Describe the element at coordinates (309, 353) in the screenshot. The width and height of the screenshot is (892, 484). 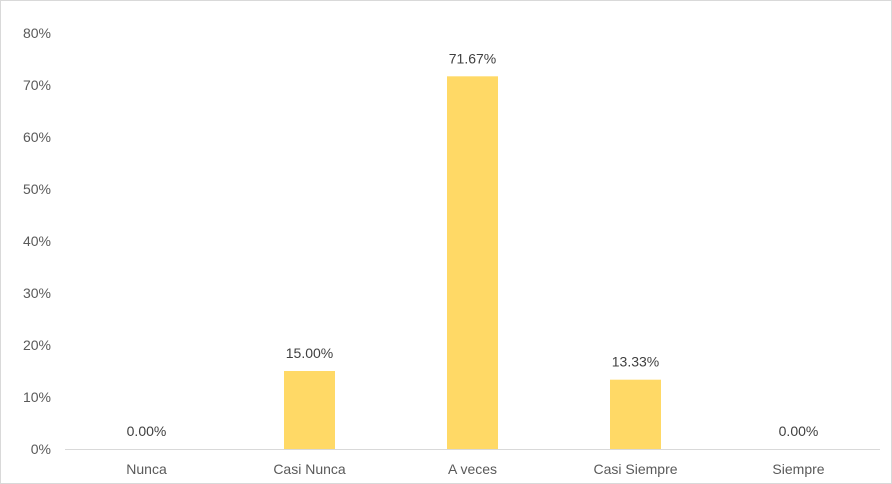
I see `data-label: 15.00%` at that location.